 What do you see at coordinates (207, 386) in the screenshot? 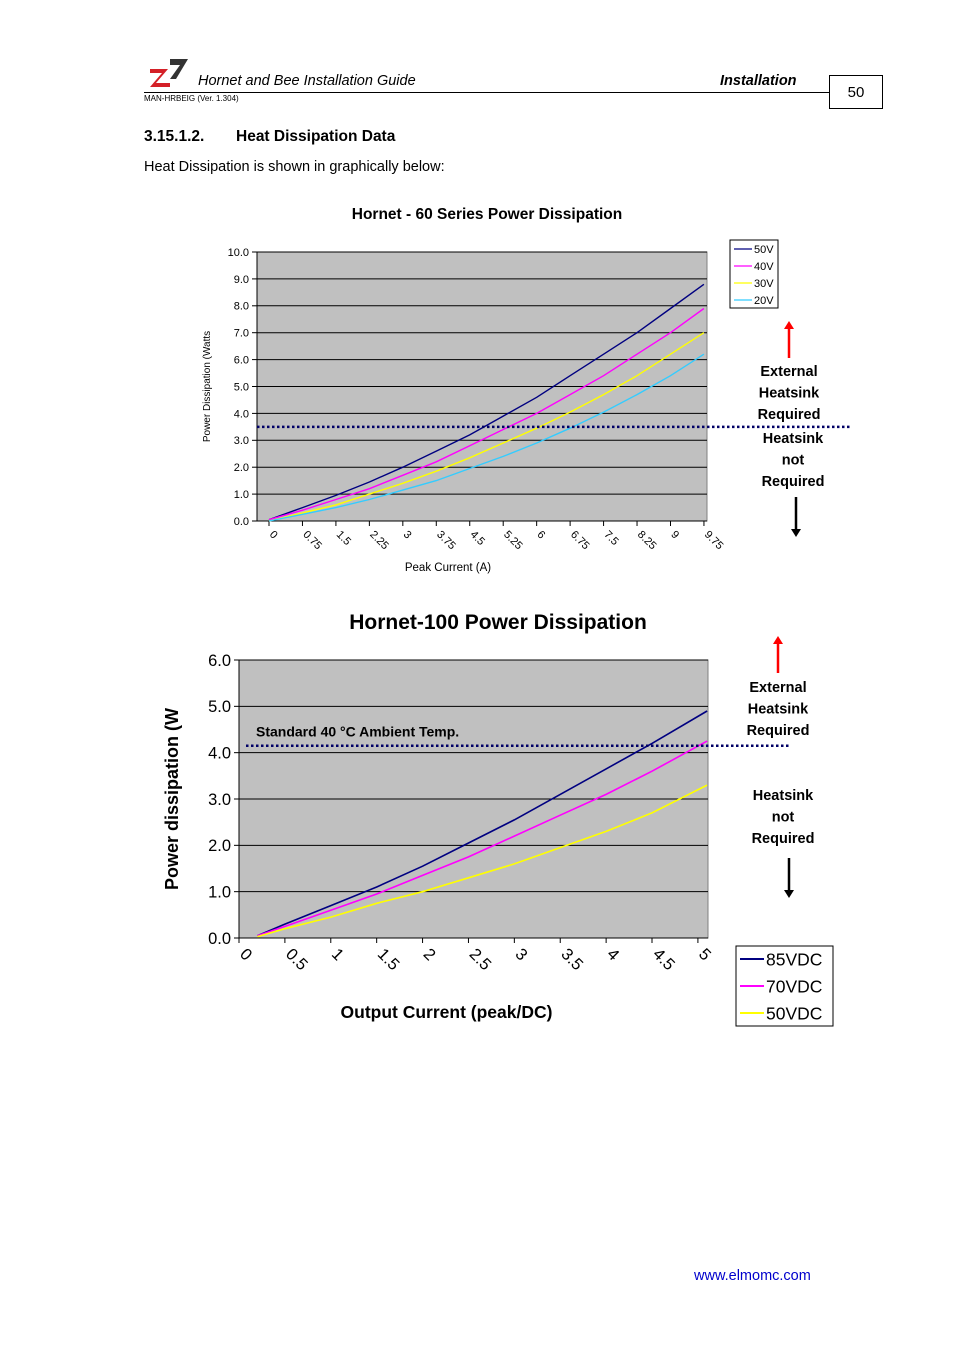
I see `y-axis-label: Power Dissipation (Watts` at bounding box center [207, 386].